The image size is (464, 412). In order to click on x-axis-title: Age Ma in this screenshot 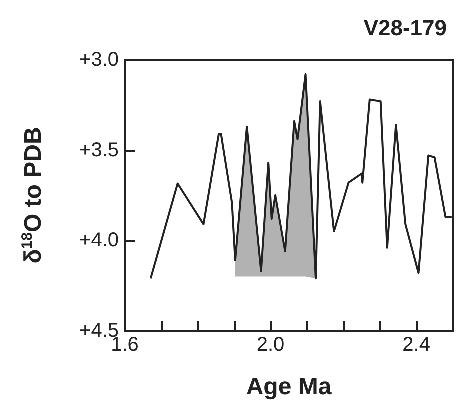, I will do `click(289, 387)`.